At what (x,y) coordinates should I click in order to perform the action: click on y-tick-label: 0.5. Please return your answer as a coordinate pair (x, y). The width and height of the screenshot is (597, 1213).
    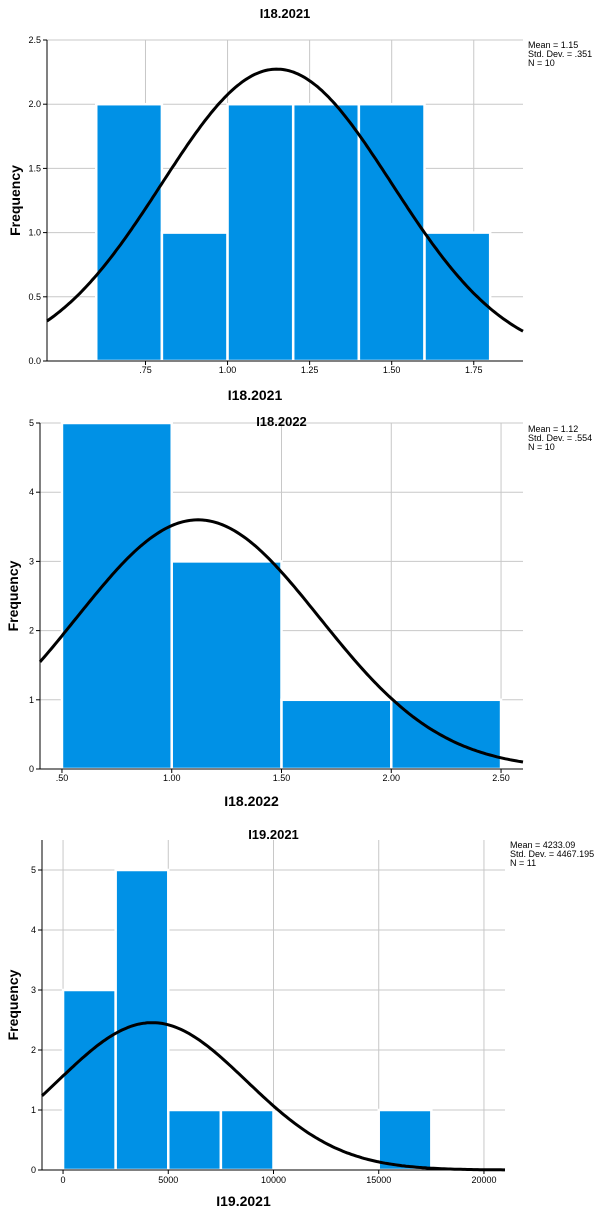
    Looking at the image, I should click on (34, 297).